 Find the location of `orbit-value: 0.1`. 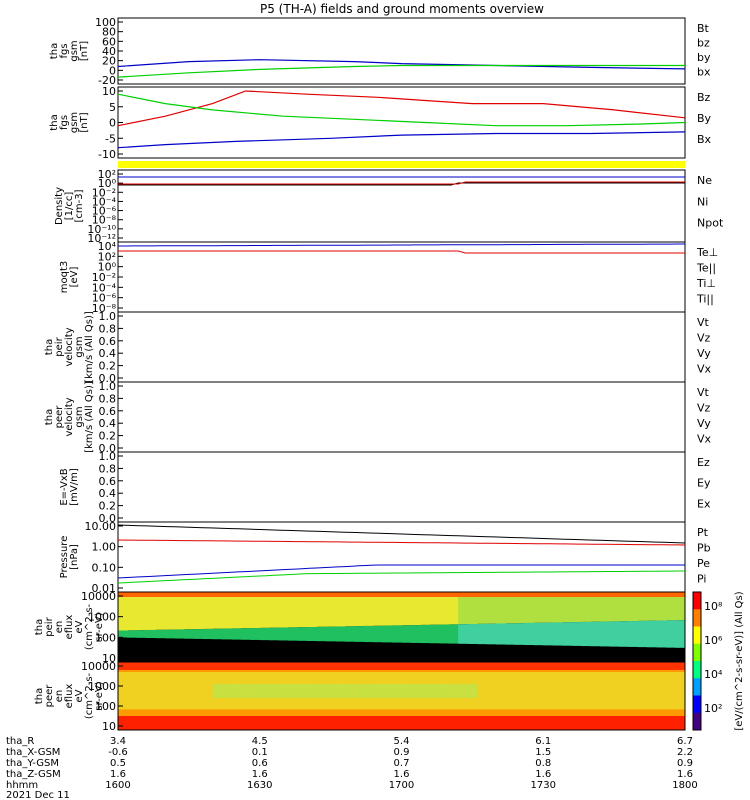

orbit-value: 0.1 is located at coordinates (260, 752).